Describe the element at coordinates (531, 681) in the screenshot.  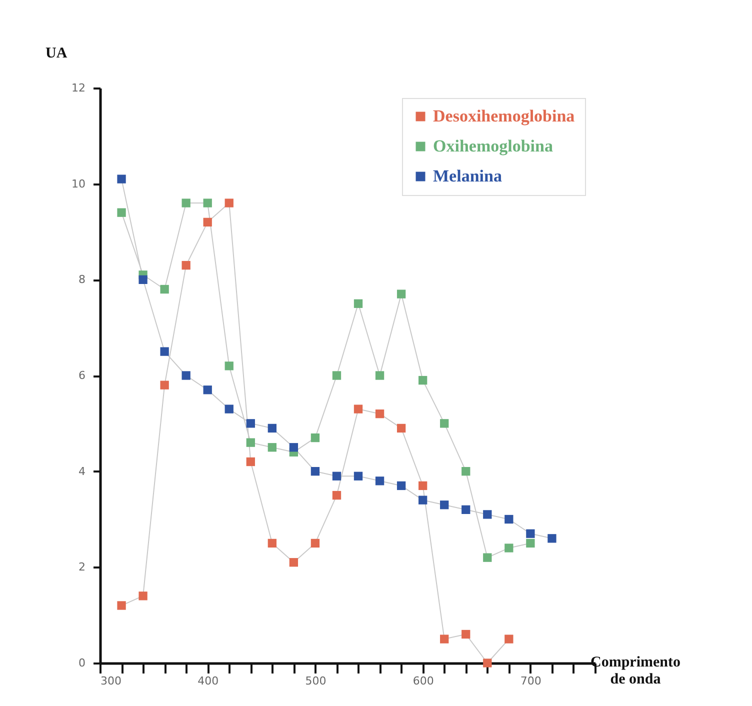
I see `x-tick-label: 700` at that location.